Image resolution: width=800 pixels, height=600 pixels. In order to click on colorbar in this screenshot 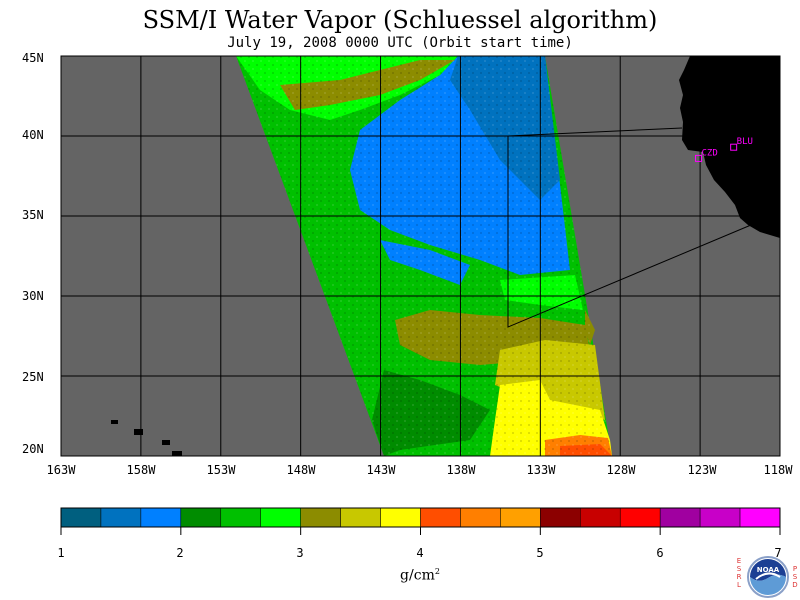, I will do `click(420, 521)`.